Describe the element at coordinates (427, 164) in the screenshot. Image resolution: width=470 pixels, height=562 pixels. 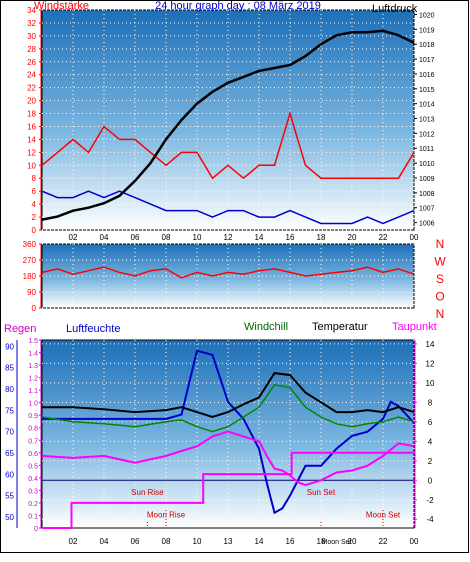
I see `tick-label: 1010` at that location.